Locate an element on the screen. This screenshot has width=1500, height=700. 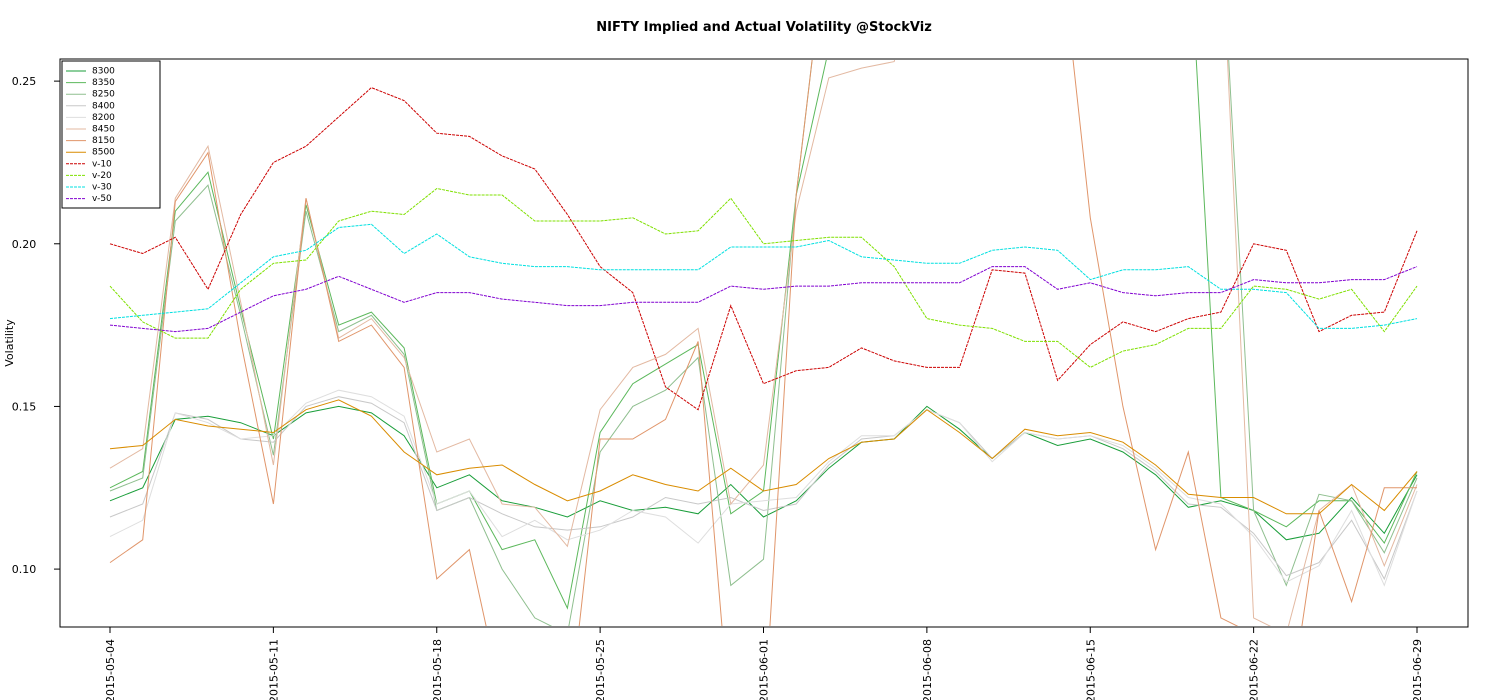
legend-label: 8300 is located at coordinates (103, 72).